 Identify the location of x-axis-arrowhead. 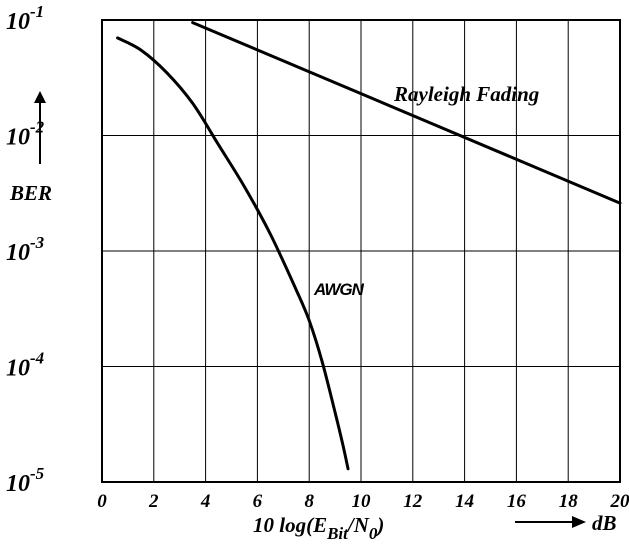
(579, 522).